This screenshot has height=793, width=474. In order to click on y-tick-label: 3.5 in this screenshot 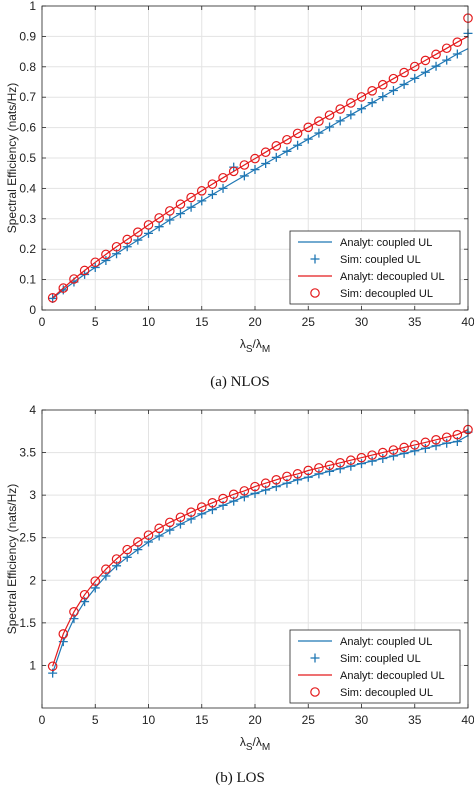, I will do `click(27, 453)`.